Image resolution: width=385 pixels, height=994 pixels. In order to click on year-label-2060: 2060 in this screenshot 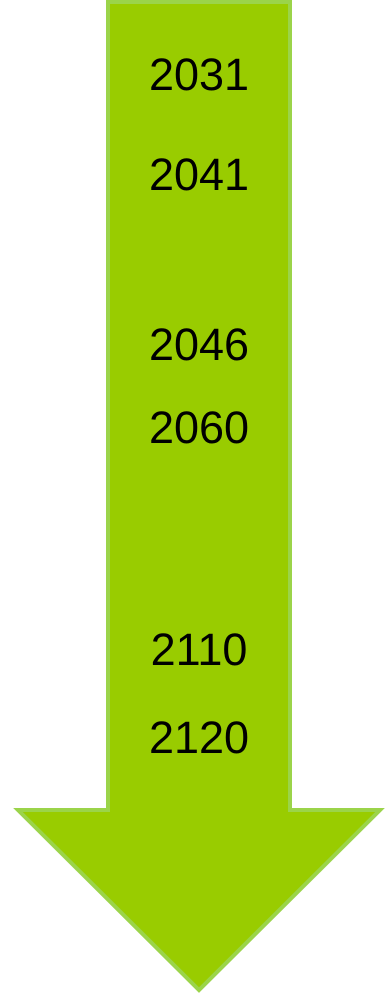, I will do `click(199, 427)`.